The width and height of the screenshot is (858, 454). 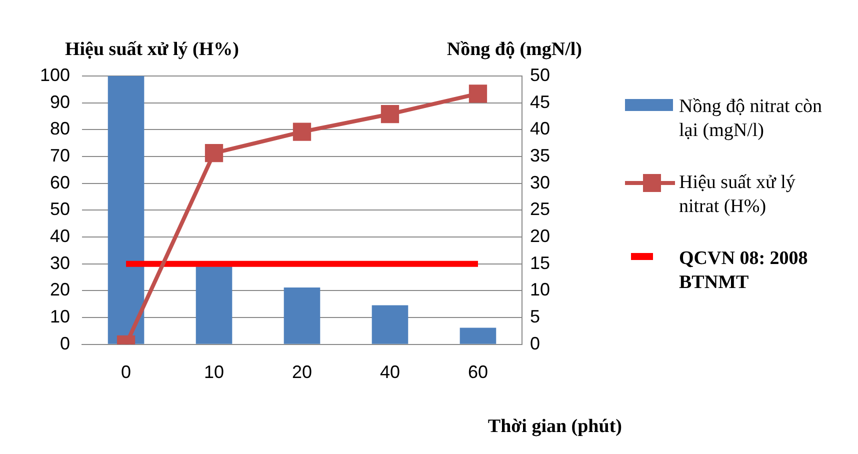 I want to click on y-tick-label: 80, so click(x=60, y=128).